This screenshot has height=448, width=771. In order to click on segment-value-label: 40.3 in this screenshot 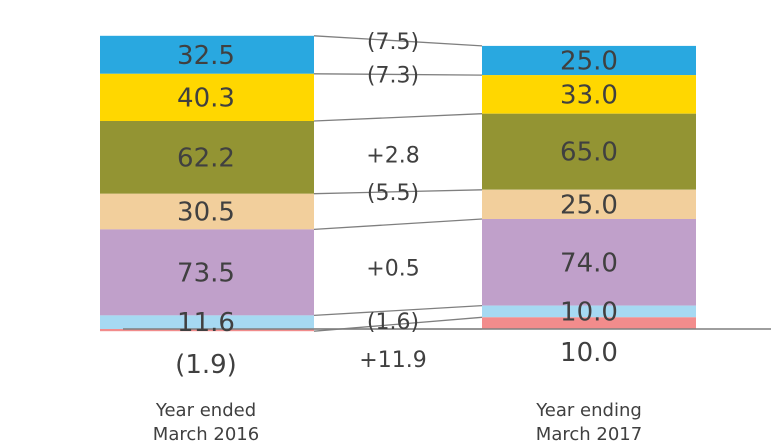, I will do `click(206, 98)`.